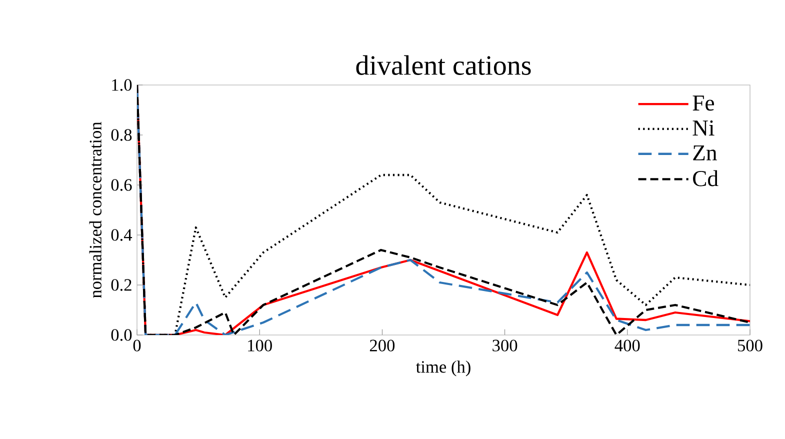 This screenshot has width=785, height=439. What do you see at coordinates (121, 185) in the screenshot?
I see `y-tick-label: 0.6` at bounding box center [121, 185].